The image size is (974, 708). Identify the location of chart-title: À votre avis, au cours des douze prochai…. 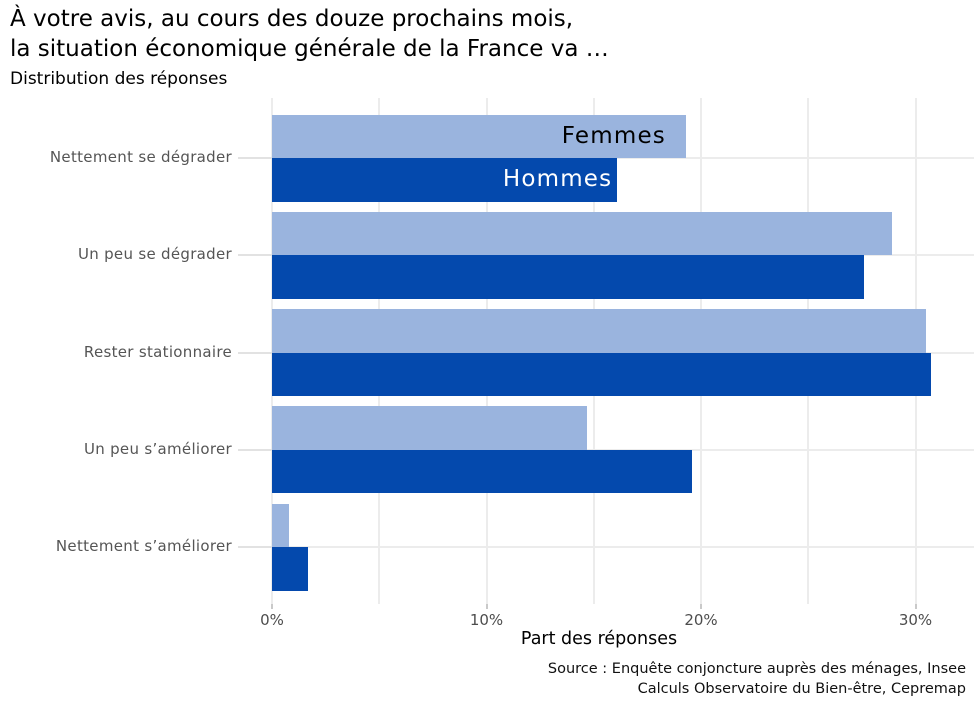
(309, 34).